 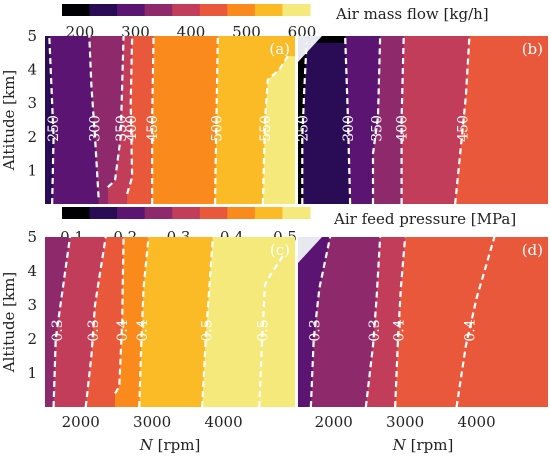 I want to click on panel-c-ytick: 5, so click(x=32, y=237).